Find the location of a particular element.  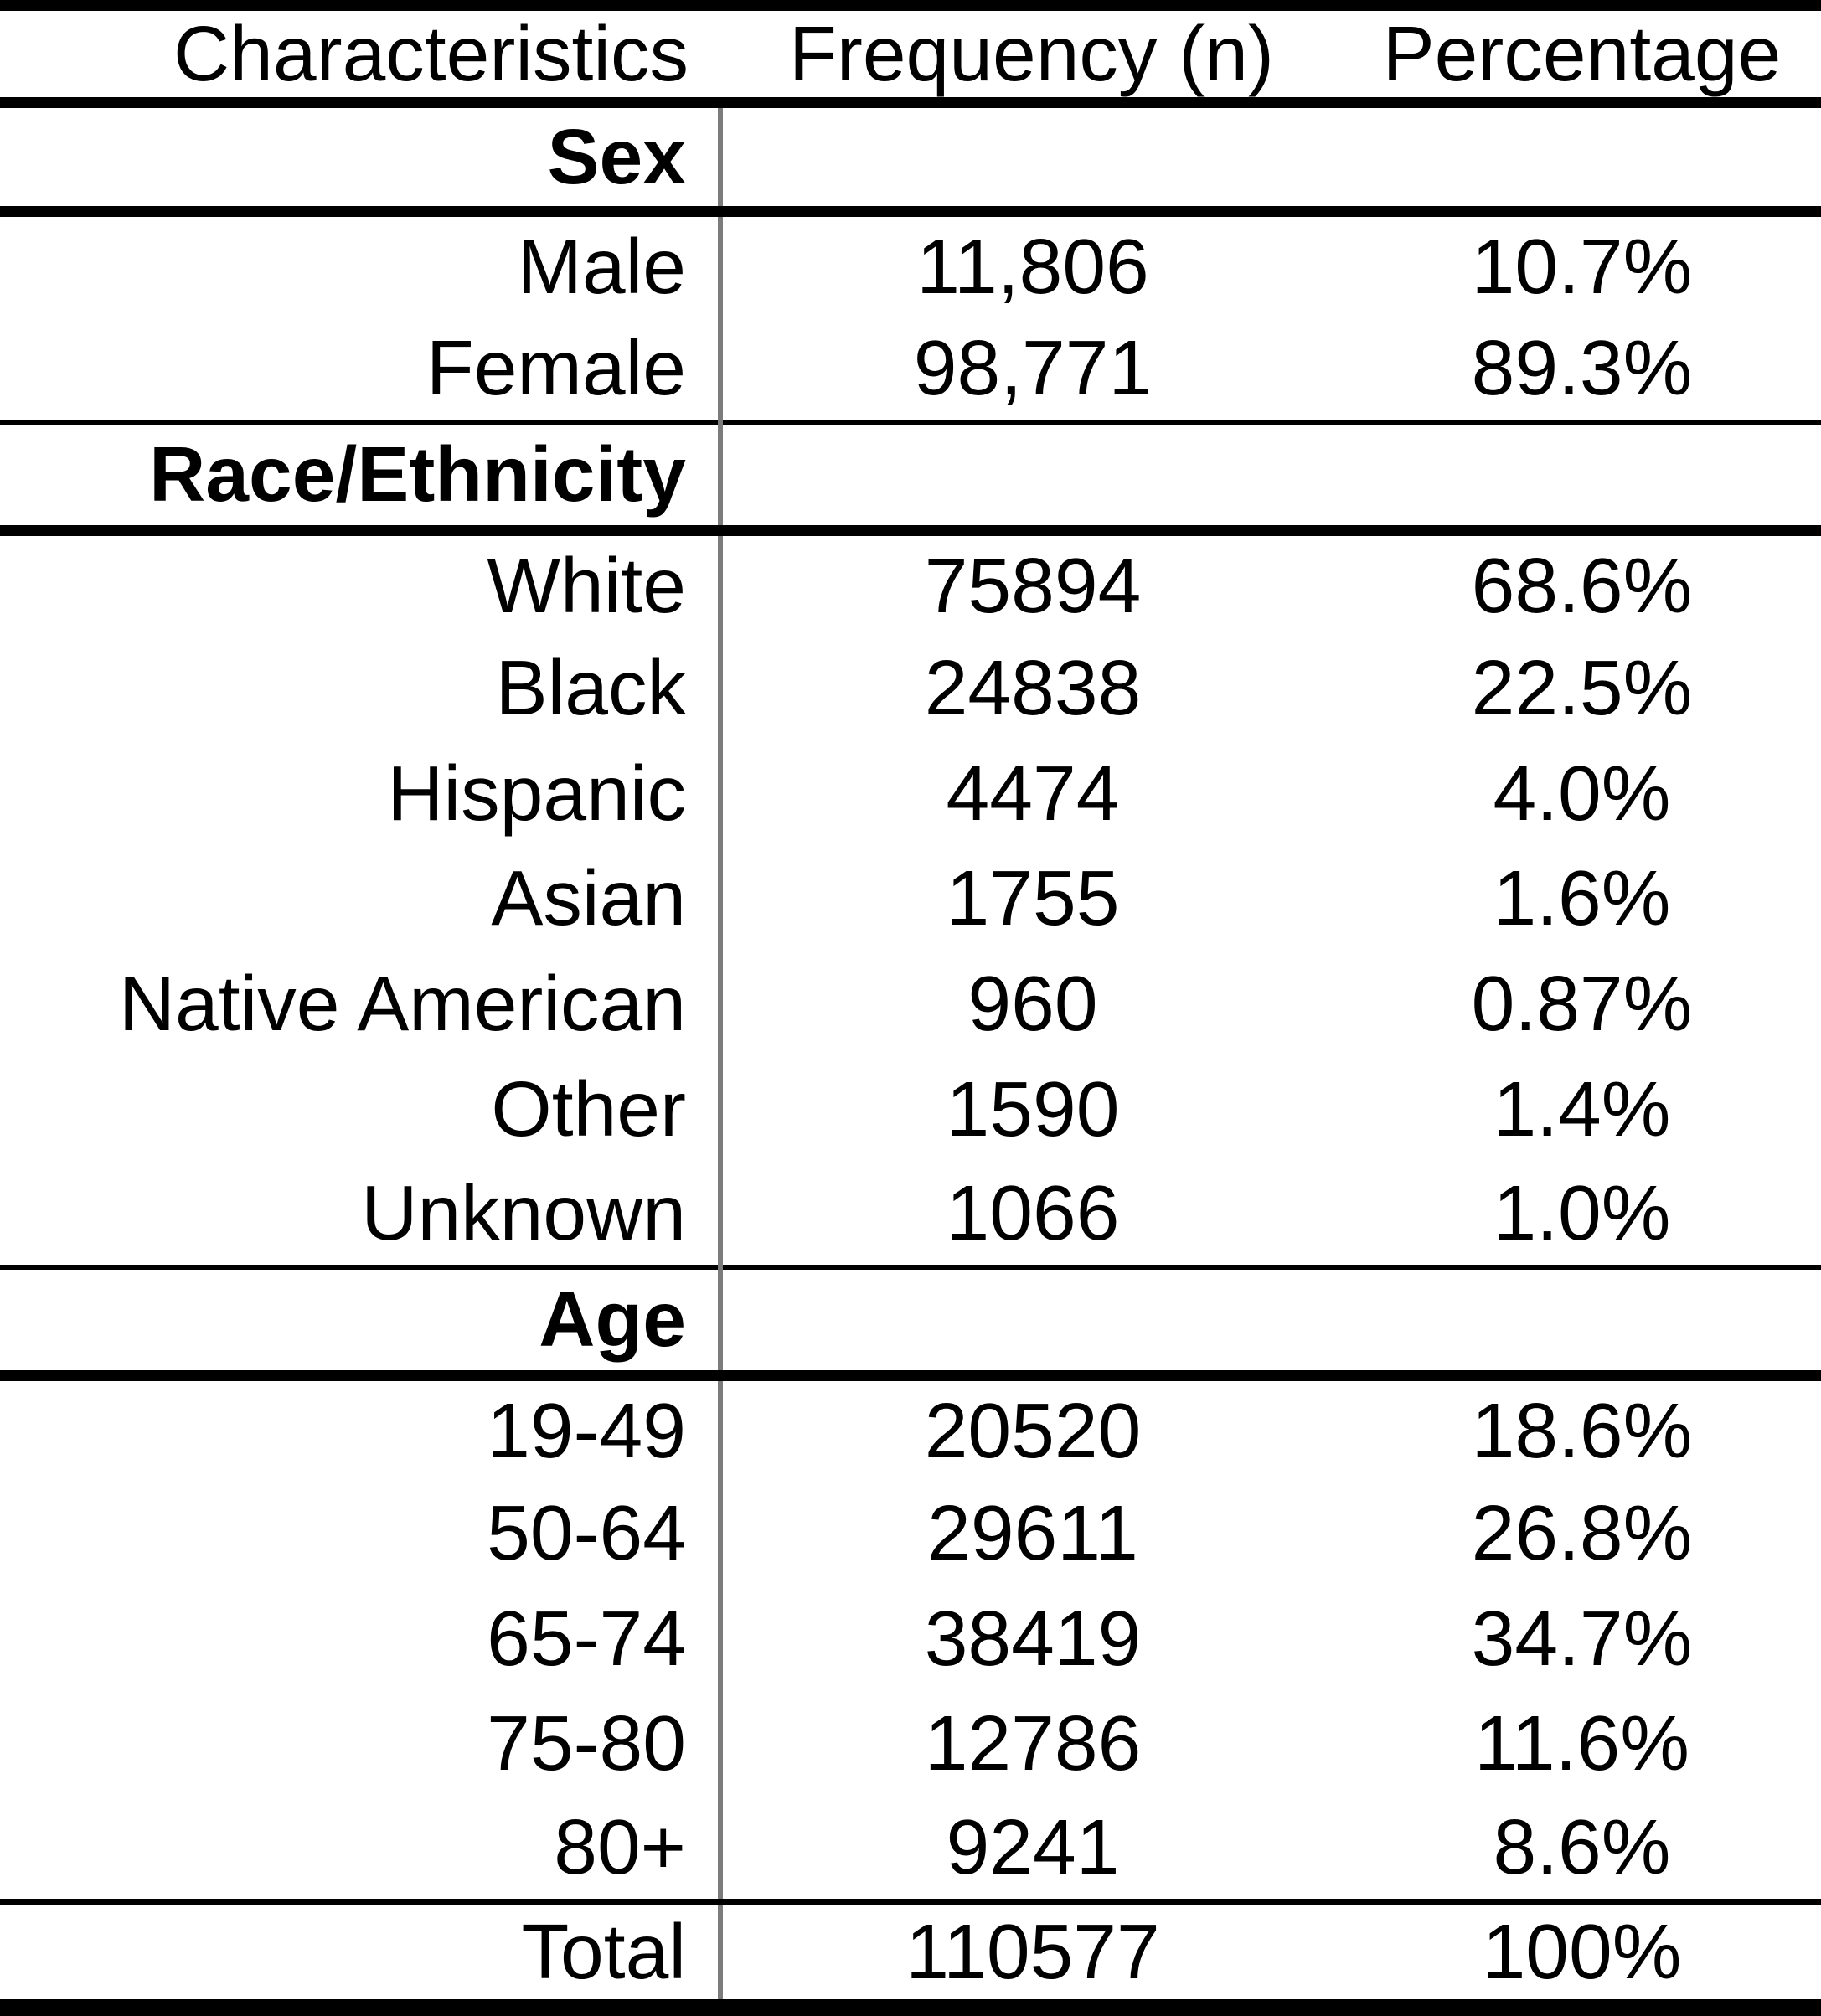

cell-percentage: 18.6% is located at coordinates (1582, 1430).